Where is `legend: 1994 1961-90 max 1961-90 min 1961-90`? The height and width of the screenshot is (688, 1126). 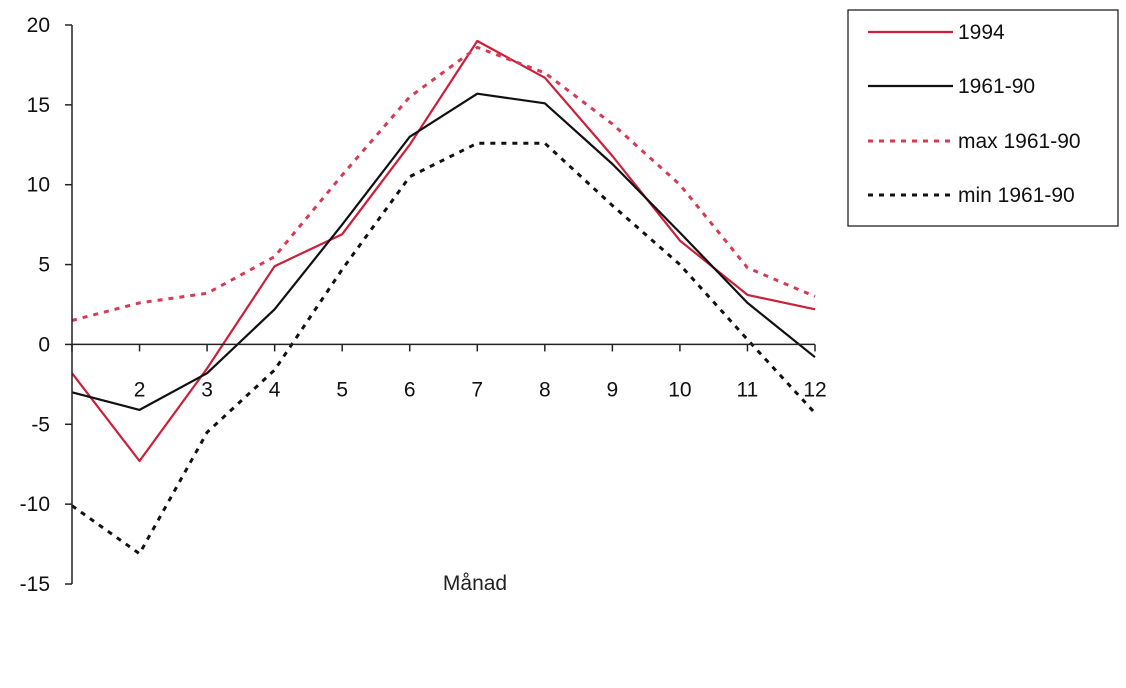 legend: 1994 1961-90 max 1961-90 min 1961-90 is located at coordinates (983, 118).